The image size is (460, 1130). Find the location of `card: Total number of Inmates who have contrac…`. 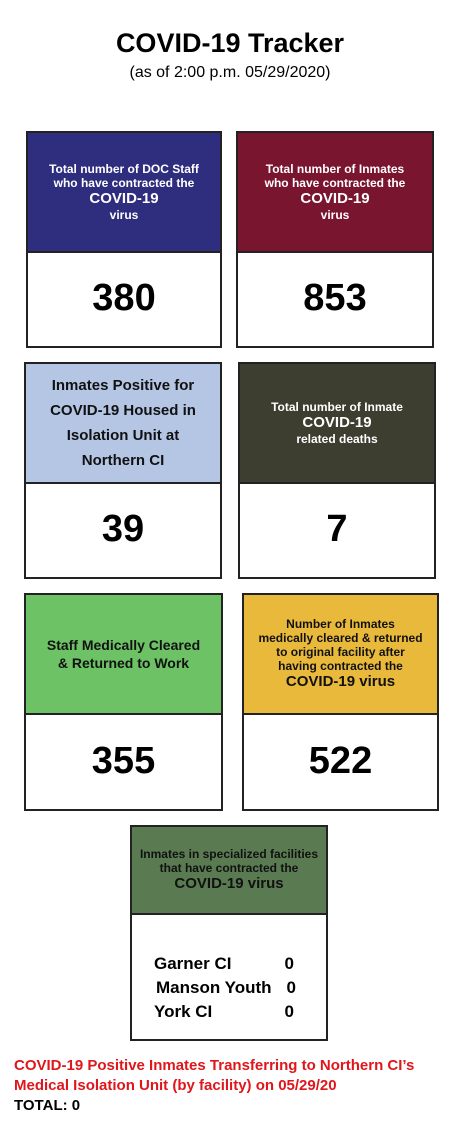

card: Total number of Inmates who have contrac… is located at coordinates (335, 239).